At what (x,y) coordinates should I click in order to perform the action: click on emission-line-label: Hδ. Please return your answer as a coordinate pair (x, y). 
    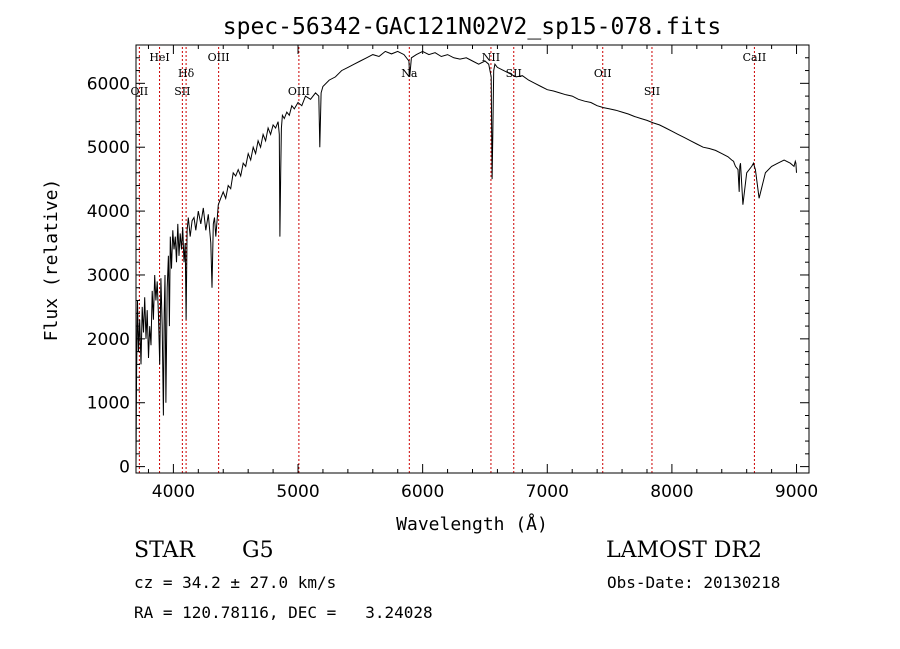
    Looking at the image, I should click on (186, 73).